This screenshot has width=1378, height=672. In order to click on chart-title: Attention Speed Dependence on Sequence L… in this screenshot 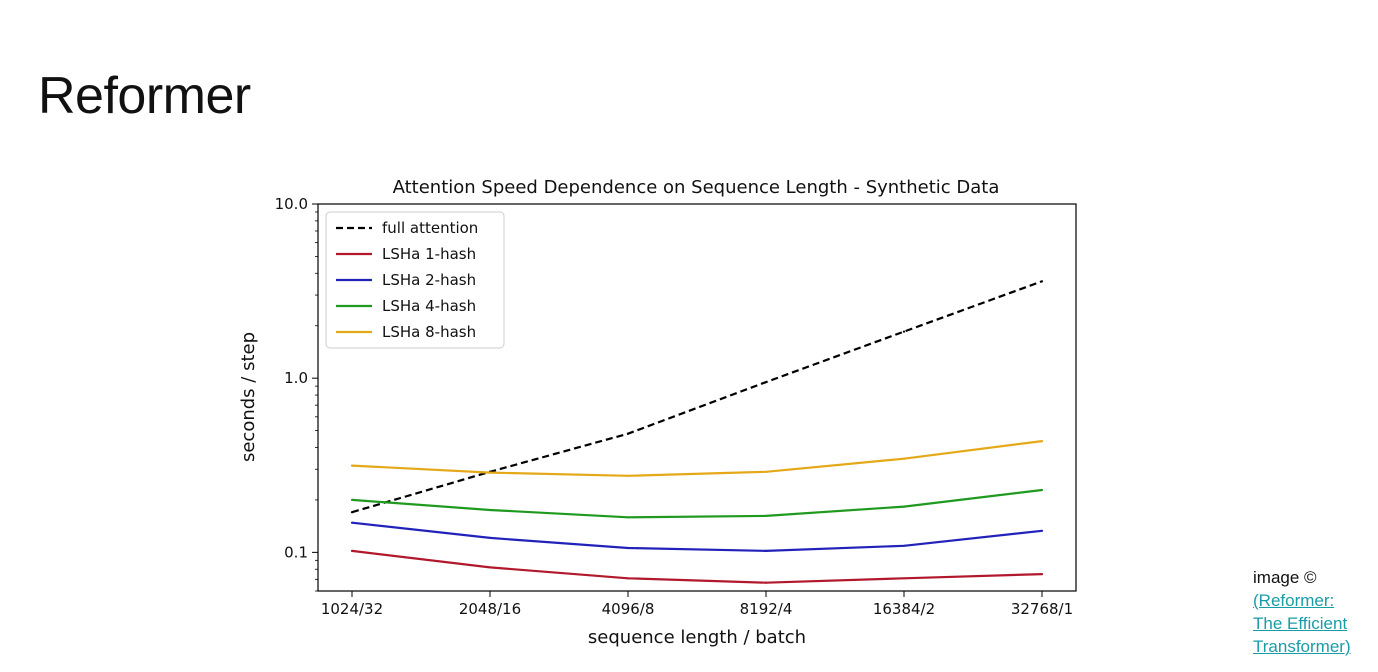, I will do `click(696, 187)`.